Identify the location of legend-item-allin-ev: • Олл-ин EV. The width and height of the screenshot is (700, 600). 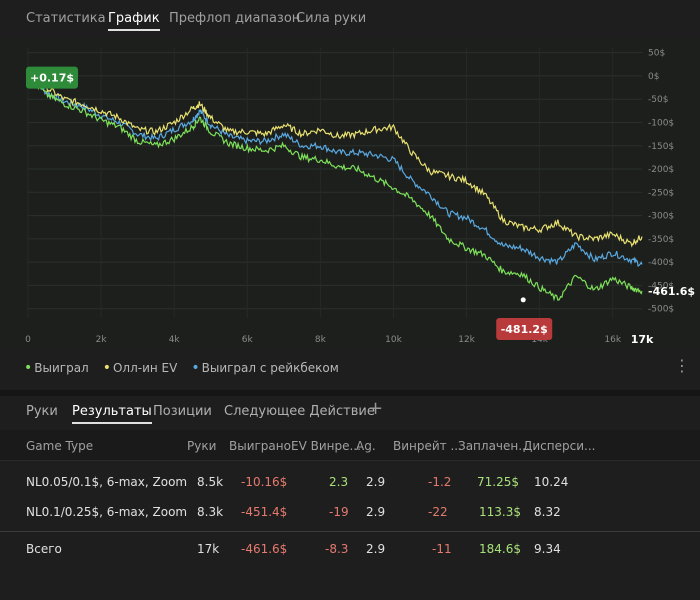
(140, 368).